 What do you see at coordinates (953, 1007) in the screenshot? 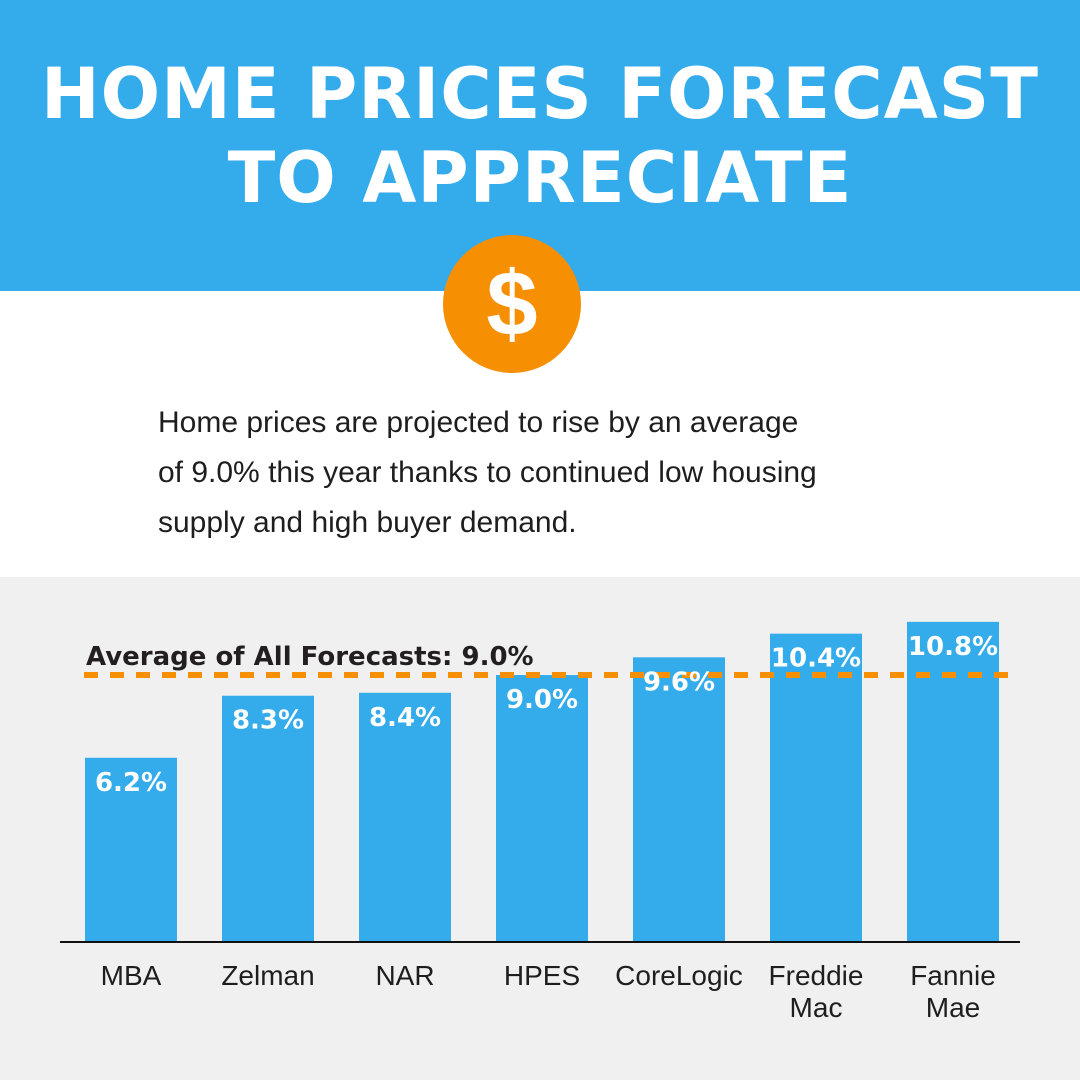
I see `category-label: Mae` at bounding box center [953, 1007].